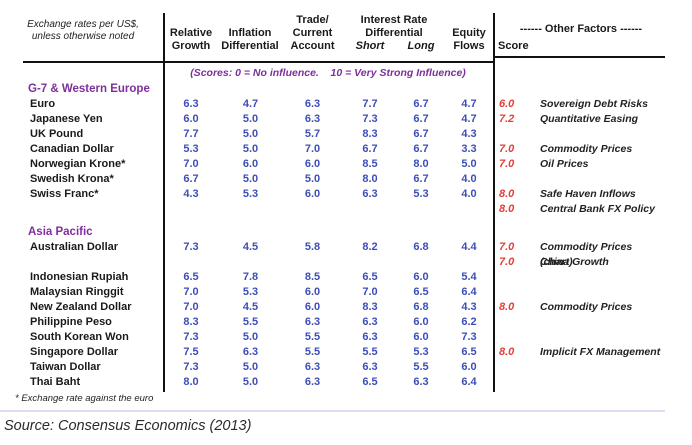  I want to click on vertical-divider-left, so click(164, 202).